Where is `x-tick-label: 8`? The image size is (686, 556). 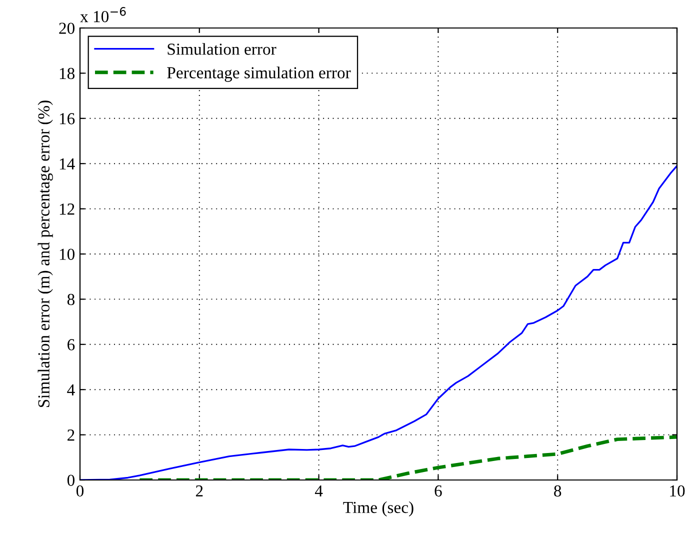 x-tick-label: 8 is located at coordinates (558, 491).